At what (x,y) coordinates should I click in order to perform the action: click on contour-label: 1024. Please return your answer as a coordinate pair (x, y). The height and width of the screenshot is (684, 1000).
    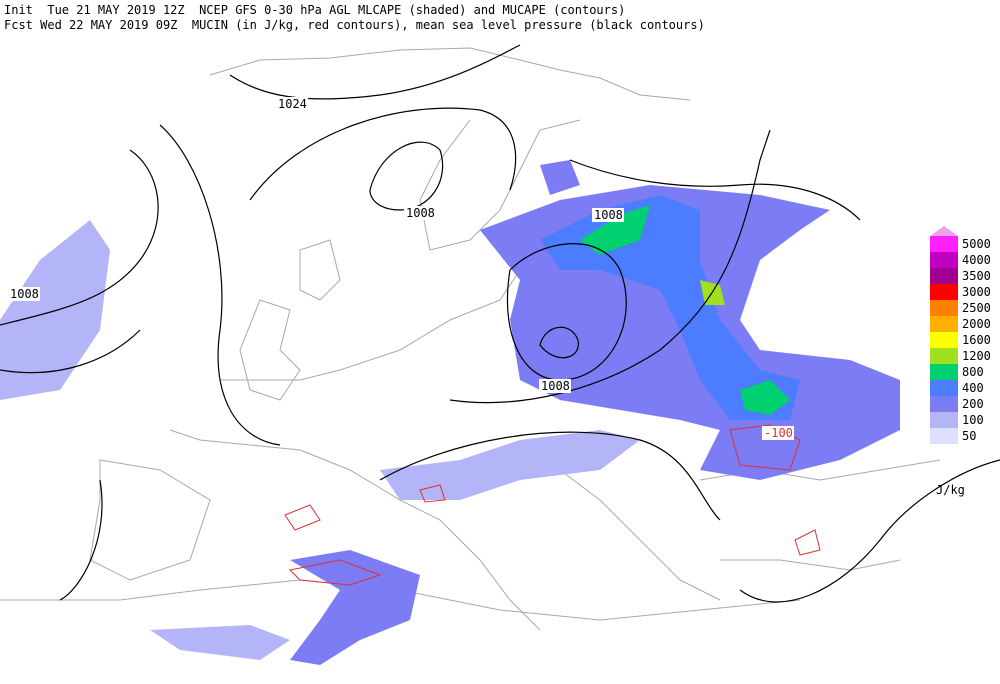
    Looking at the image, I should click on (292, 104).